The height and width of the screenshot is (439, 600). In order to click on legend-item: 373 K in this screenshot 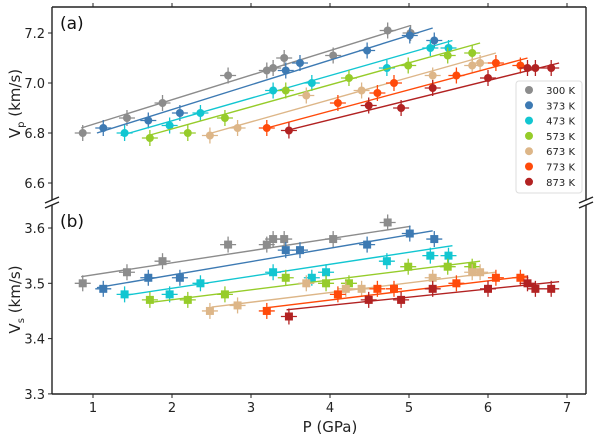, I will do `click(550, 106)`.